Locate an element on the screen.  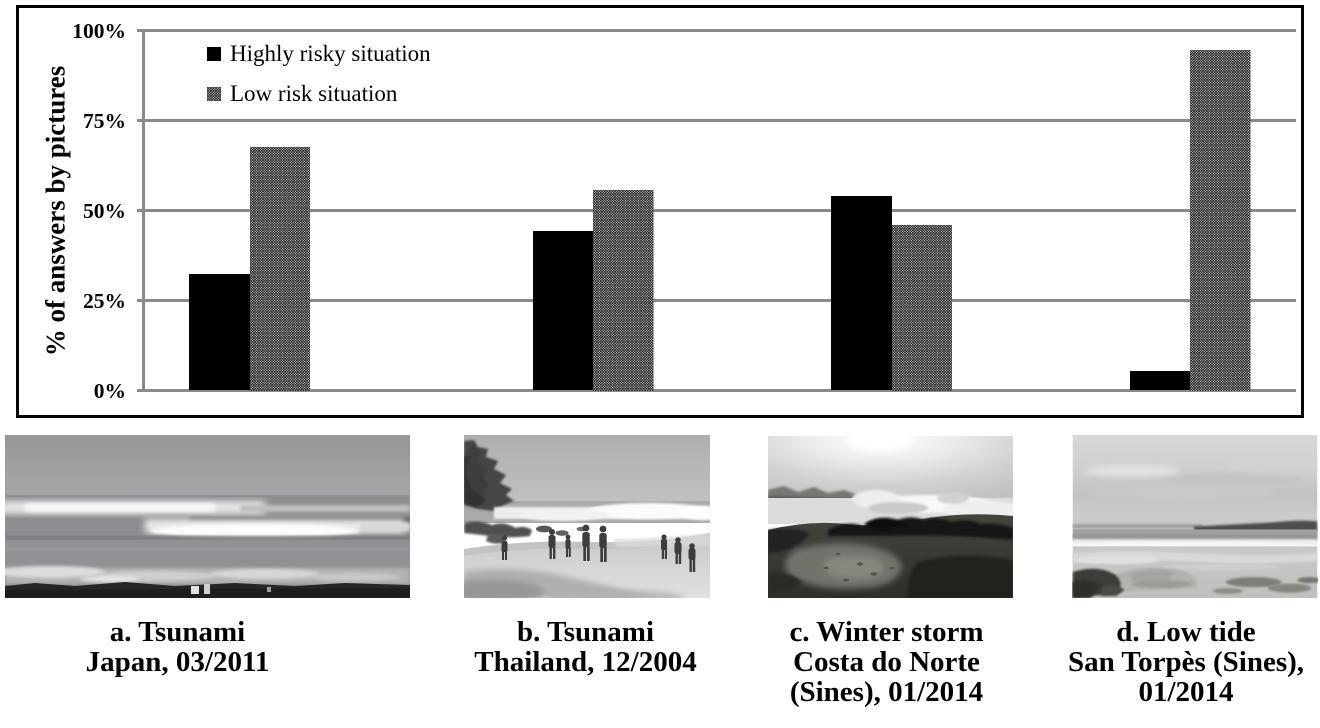
y-tick-label-50: 50% is located at coordinates (104, 210).